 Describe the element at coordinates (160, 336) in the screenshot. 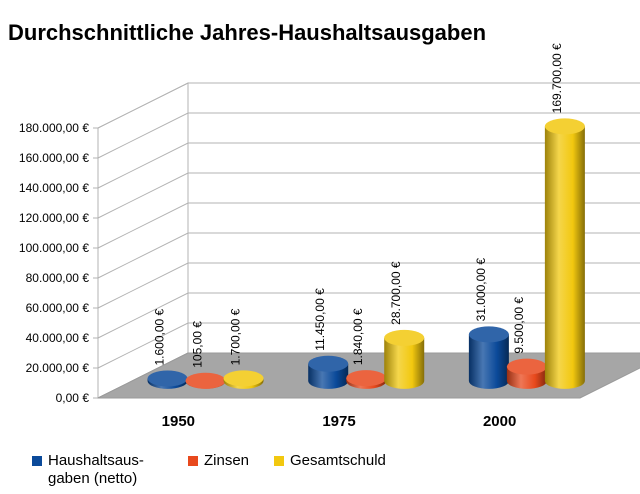

I see `data-label: 1.600,00 €` at that location.